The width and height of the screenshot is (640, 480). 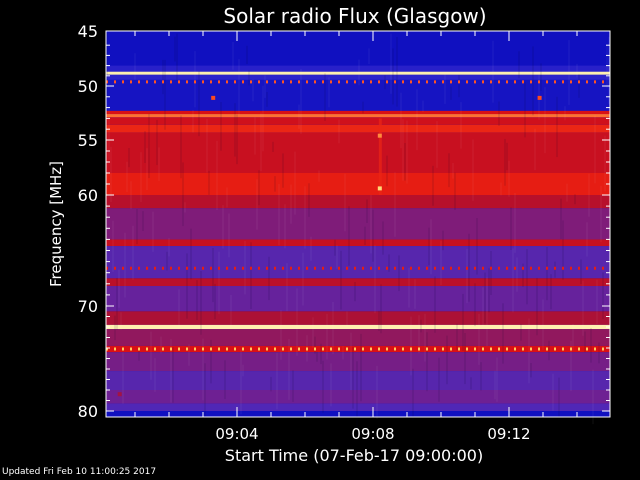 What do you see at coordinates (354, 16) in the screenshot?
I see `chart-title: Solar radio Flux (Glasgow)` at bounding box center [354, 16].